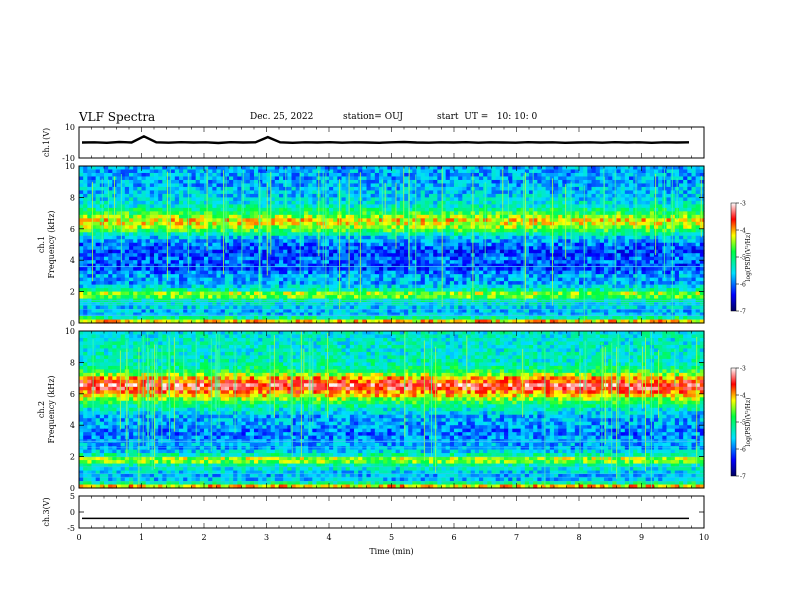 This screenshot has width=792, height=612. What do you see at coordinates (141, 537) in the screenshot?
I see `xtick-label: 1` at bounding box center [141, 537].